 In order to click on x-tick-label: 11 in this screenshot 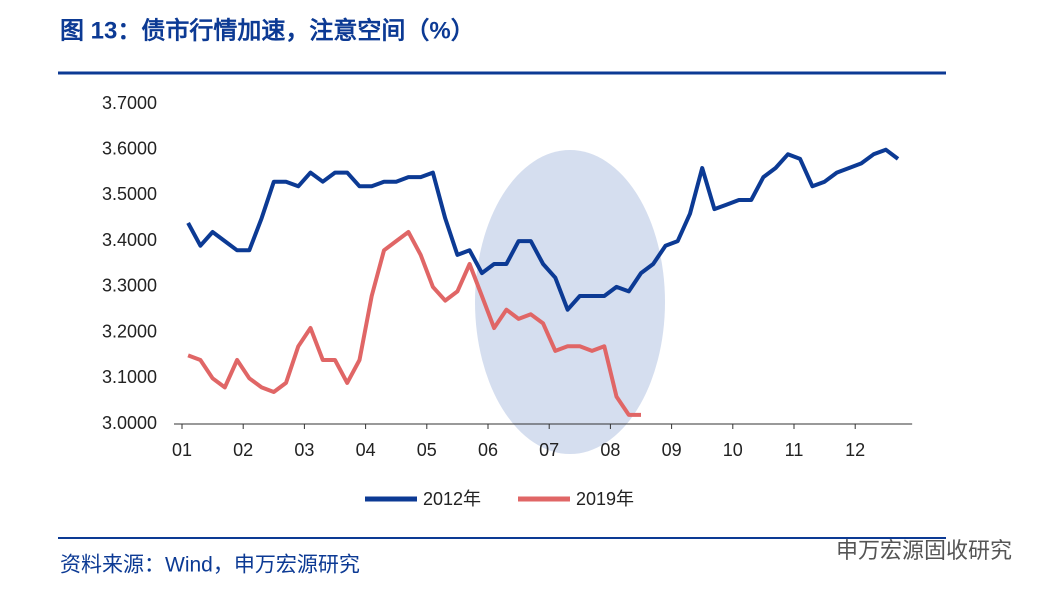, I will do `click(794, 450)`.